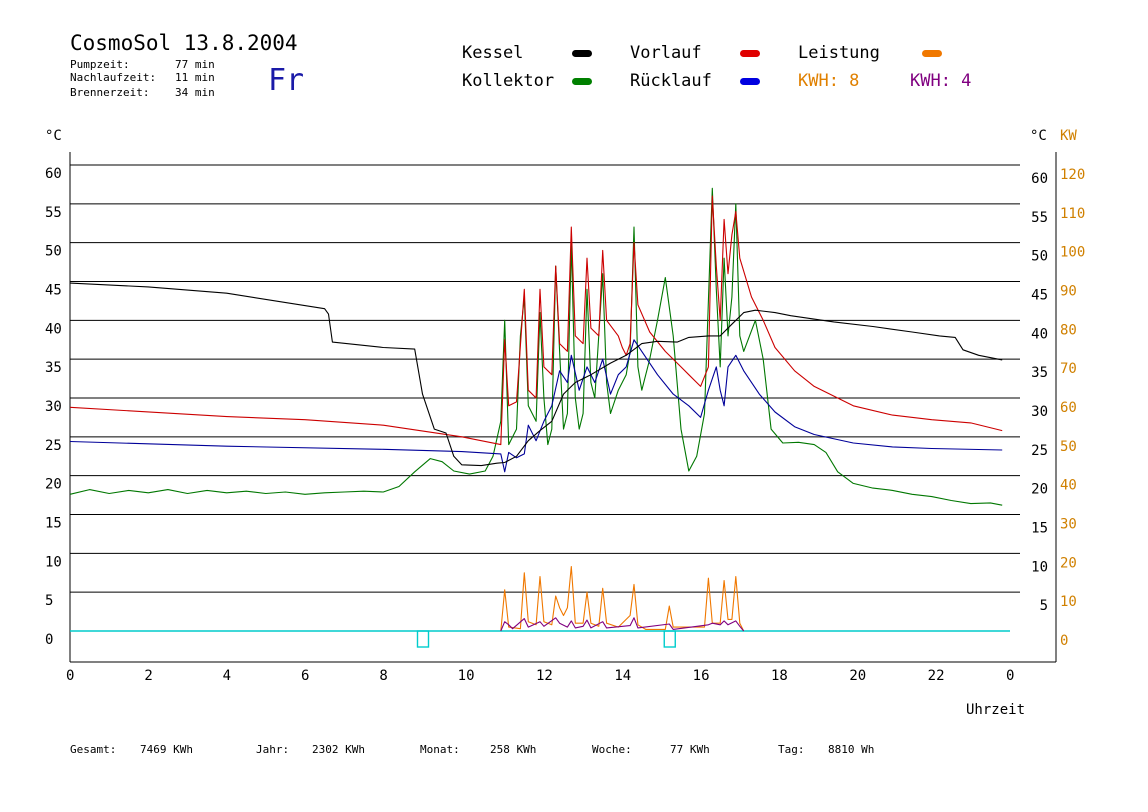 Image resolution: width=1148 pixels, height=812 pixels. I want to click on runtime-nachlauf-value: 11 min, so click(195, 77).